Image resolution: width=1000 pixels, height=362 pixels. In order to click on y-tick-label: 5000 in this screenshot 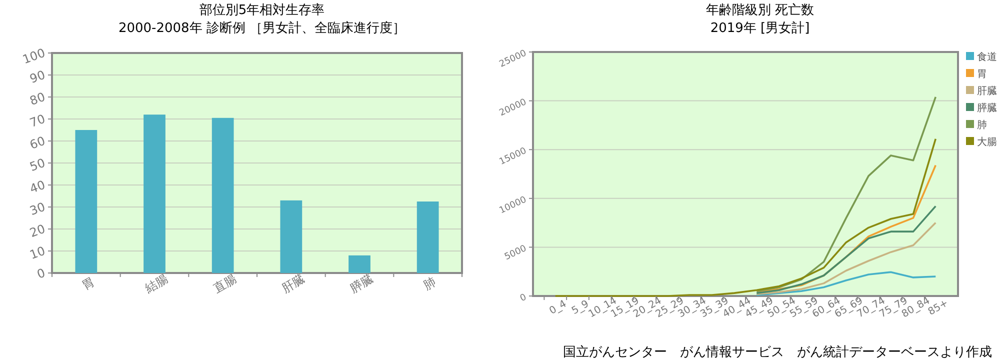, I will do `click(516, 253)`.